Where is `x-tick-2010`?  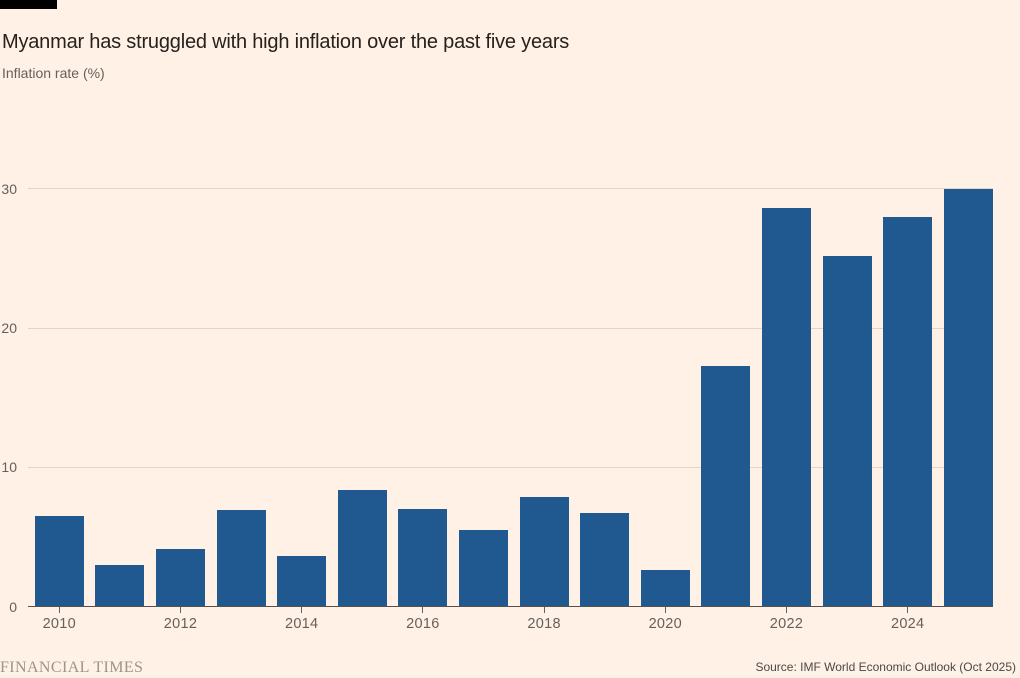 x-tick-2010 is located at coordinates (59, 610).